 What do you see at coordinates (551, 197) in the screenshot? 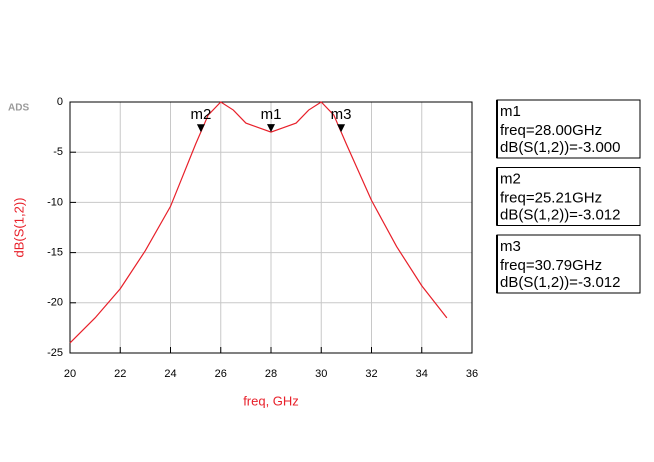
I see `readout-text: freq=25.21GHz` at bounding box center [551, 197].